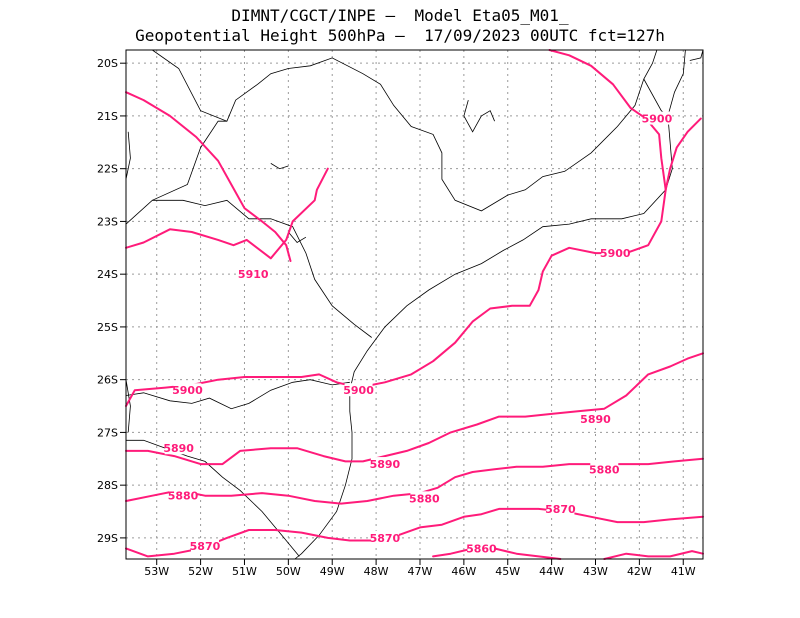  What do you see at coordinates (107, 327) in the screenshot?
I see `y-tick-label: 25S` at bounding box center [107, 327].